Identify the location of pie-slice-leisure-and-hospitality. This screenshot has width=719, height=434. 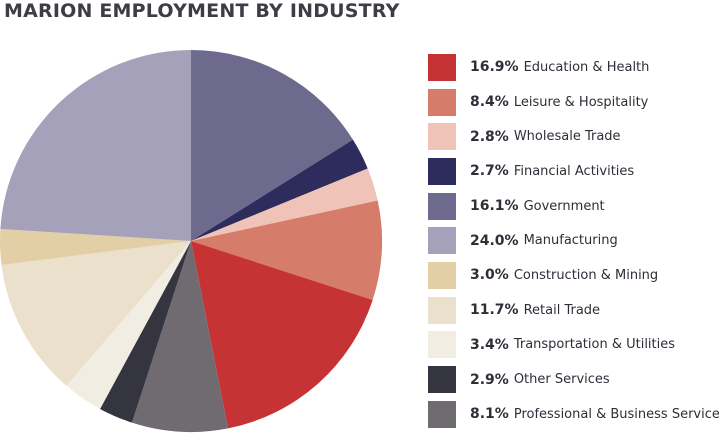
(286, 250).